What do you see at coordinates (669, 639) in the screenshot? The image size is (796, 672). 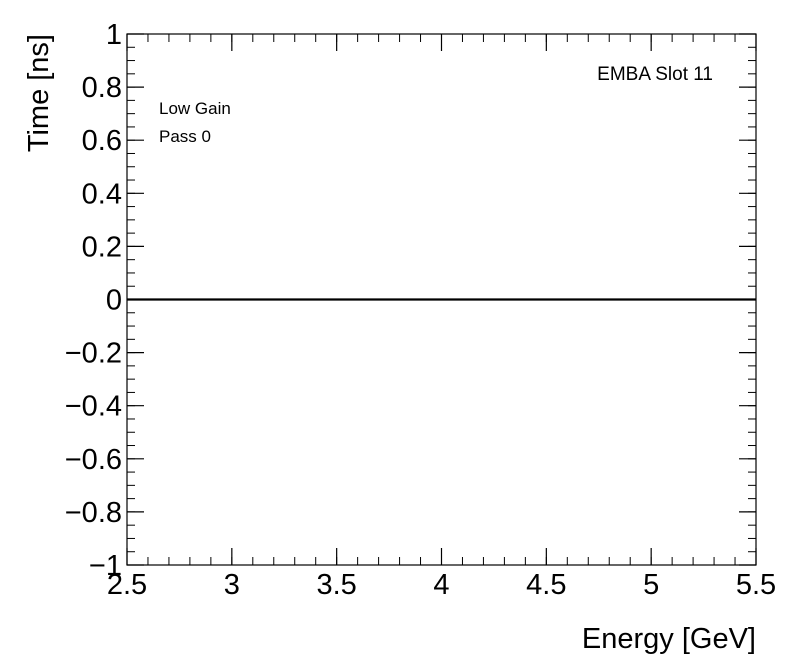 I see `x-axis-title: Energy [GeV]` at bounding box center [669, 639].